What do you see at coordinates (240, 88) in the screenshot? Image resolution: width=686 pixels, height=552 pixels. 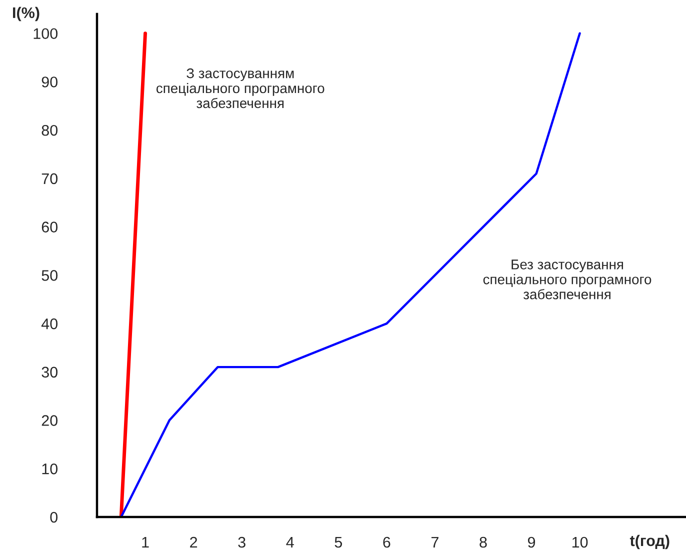 I see `series-label: З застосуванням спеціального програмного забезпечення` at bounding box center [240, 88].